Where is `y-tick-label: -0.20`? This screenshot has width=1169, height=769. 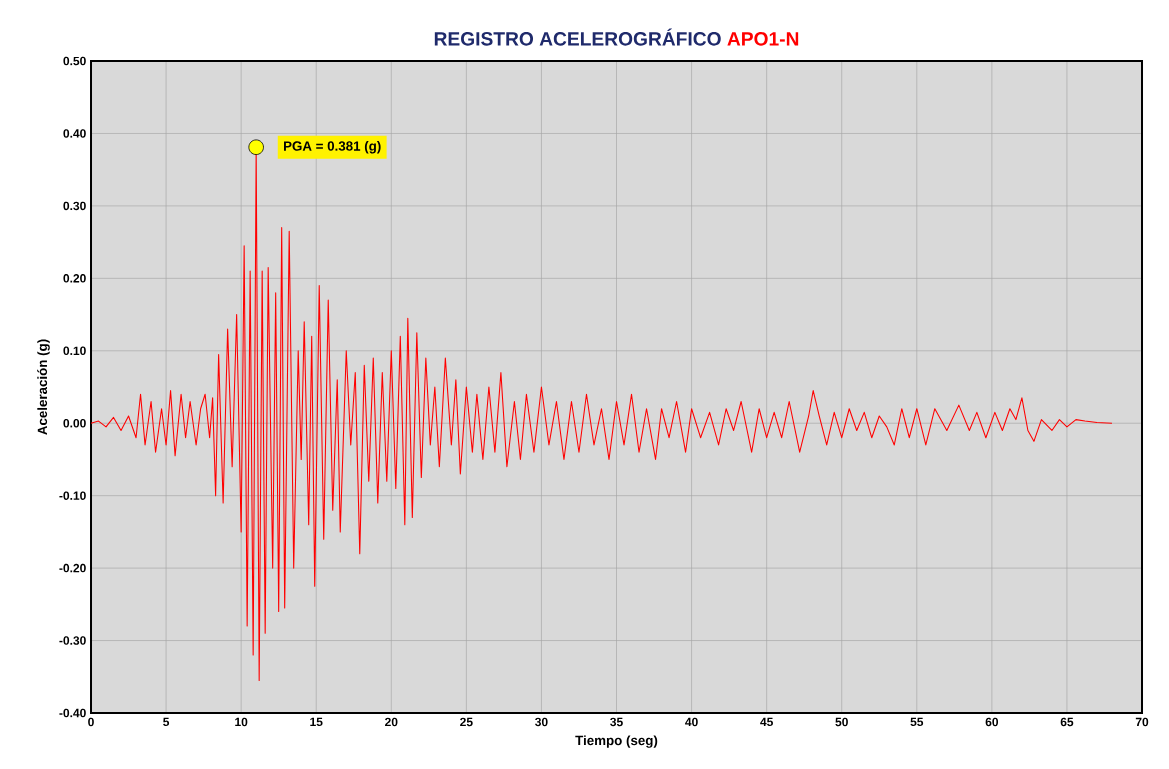 y-tick-label: -0.20 is located at coordinates (72, 568).